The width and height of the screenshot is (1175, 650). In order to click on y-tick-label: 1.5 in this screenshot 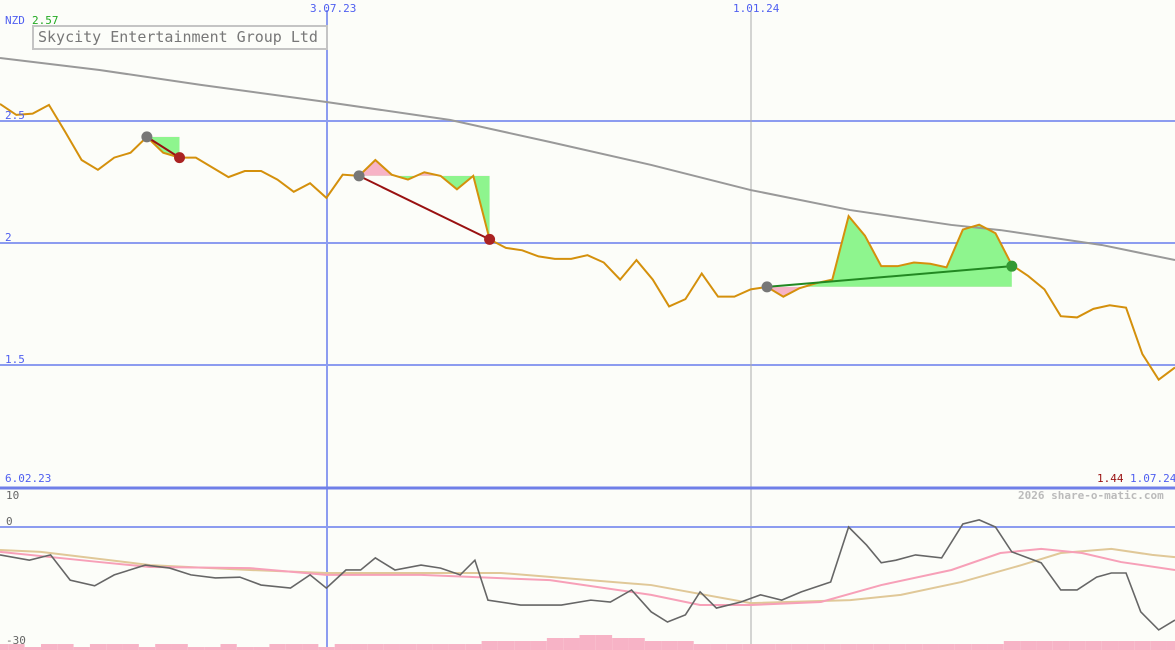, I will do `click(15, 359)`.